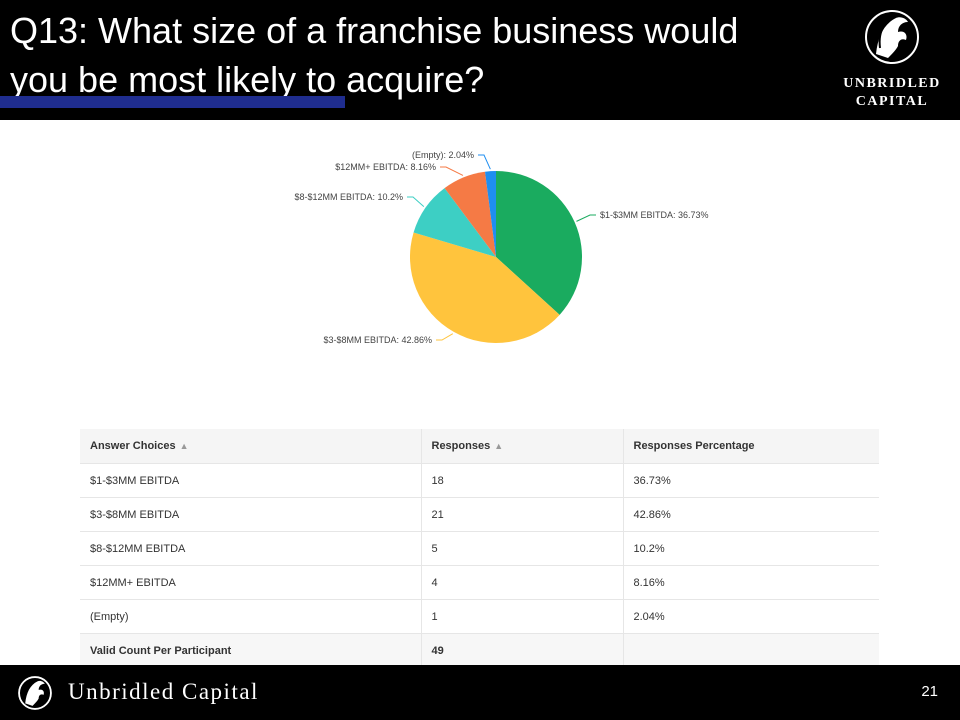  What do you see at coordinates (377, 340) in the screenshot?
I see `slice-label: $3-$8MM EBITDA: 42.86%` at bounding box center [377, 340].